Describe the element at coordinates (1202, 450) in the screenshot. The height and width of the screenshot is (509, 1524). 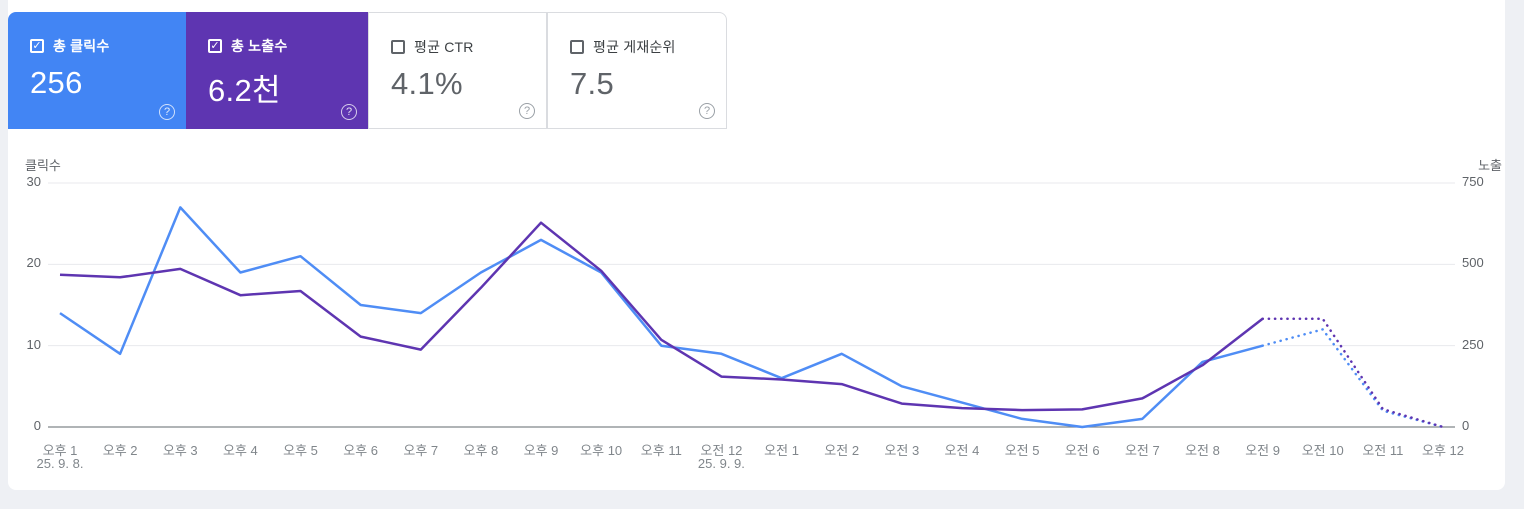
I see `x-axis-label: 오전 8` at that location.